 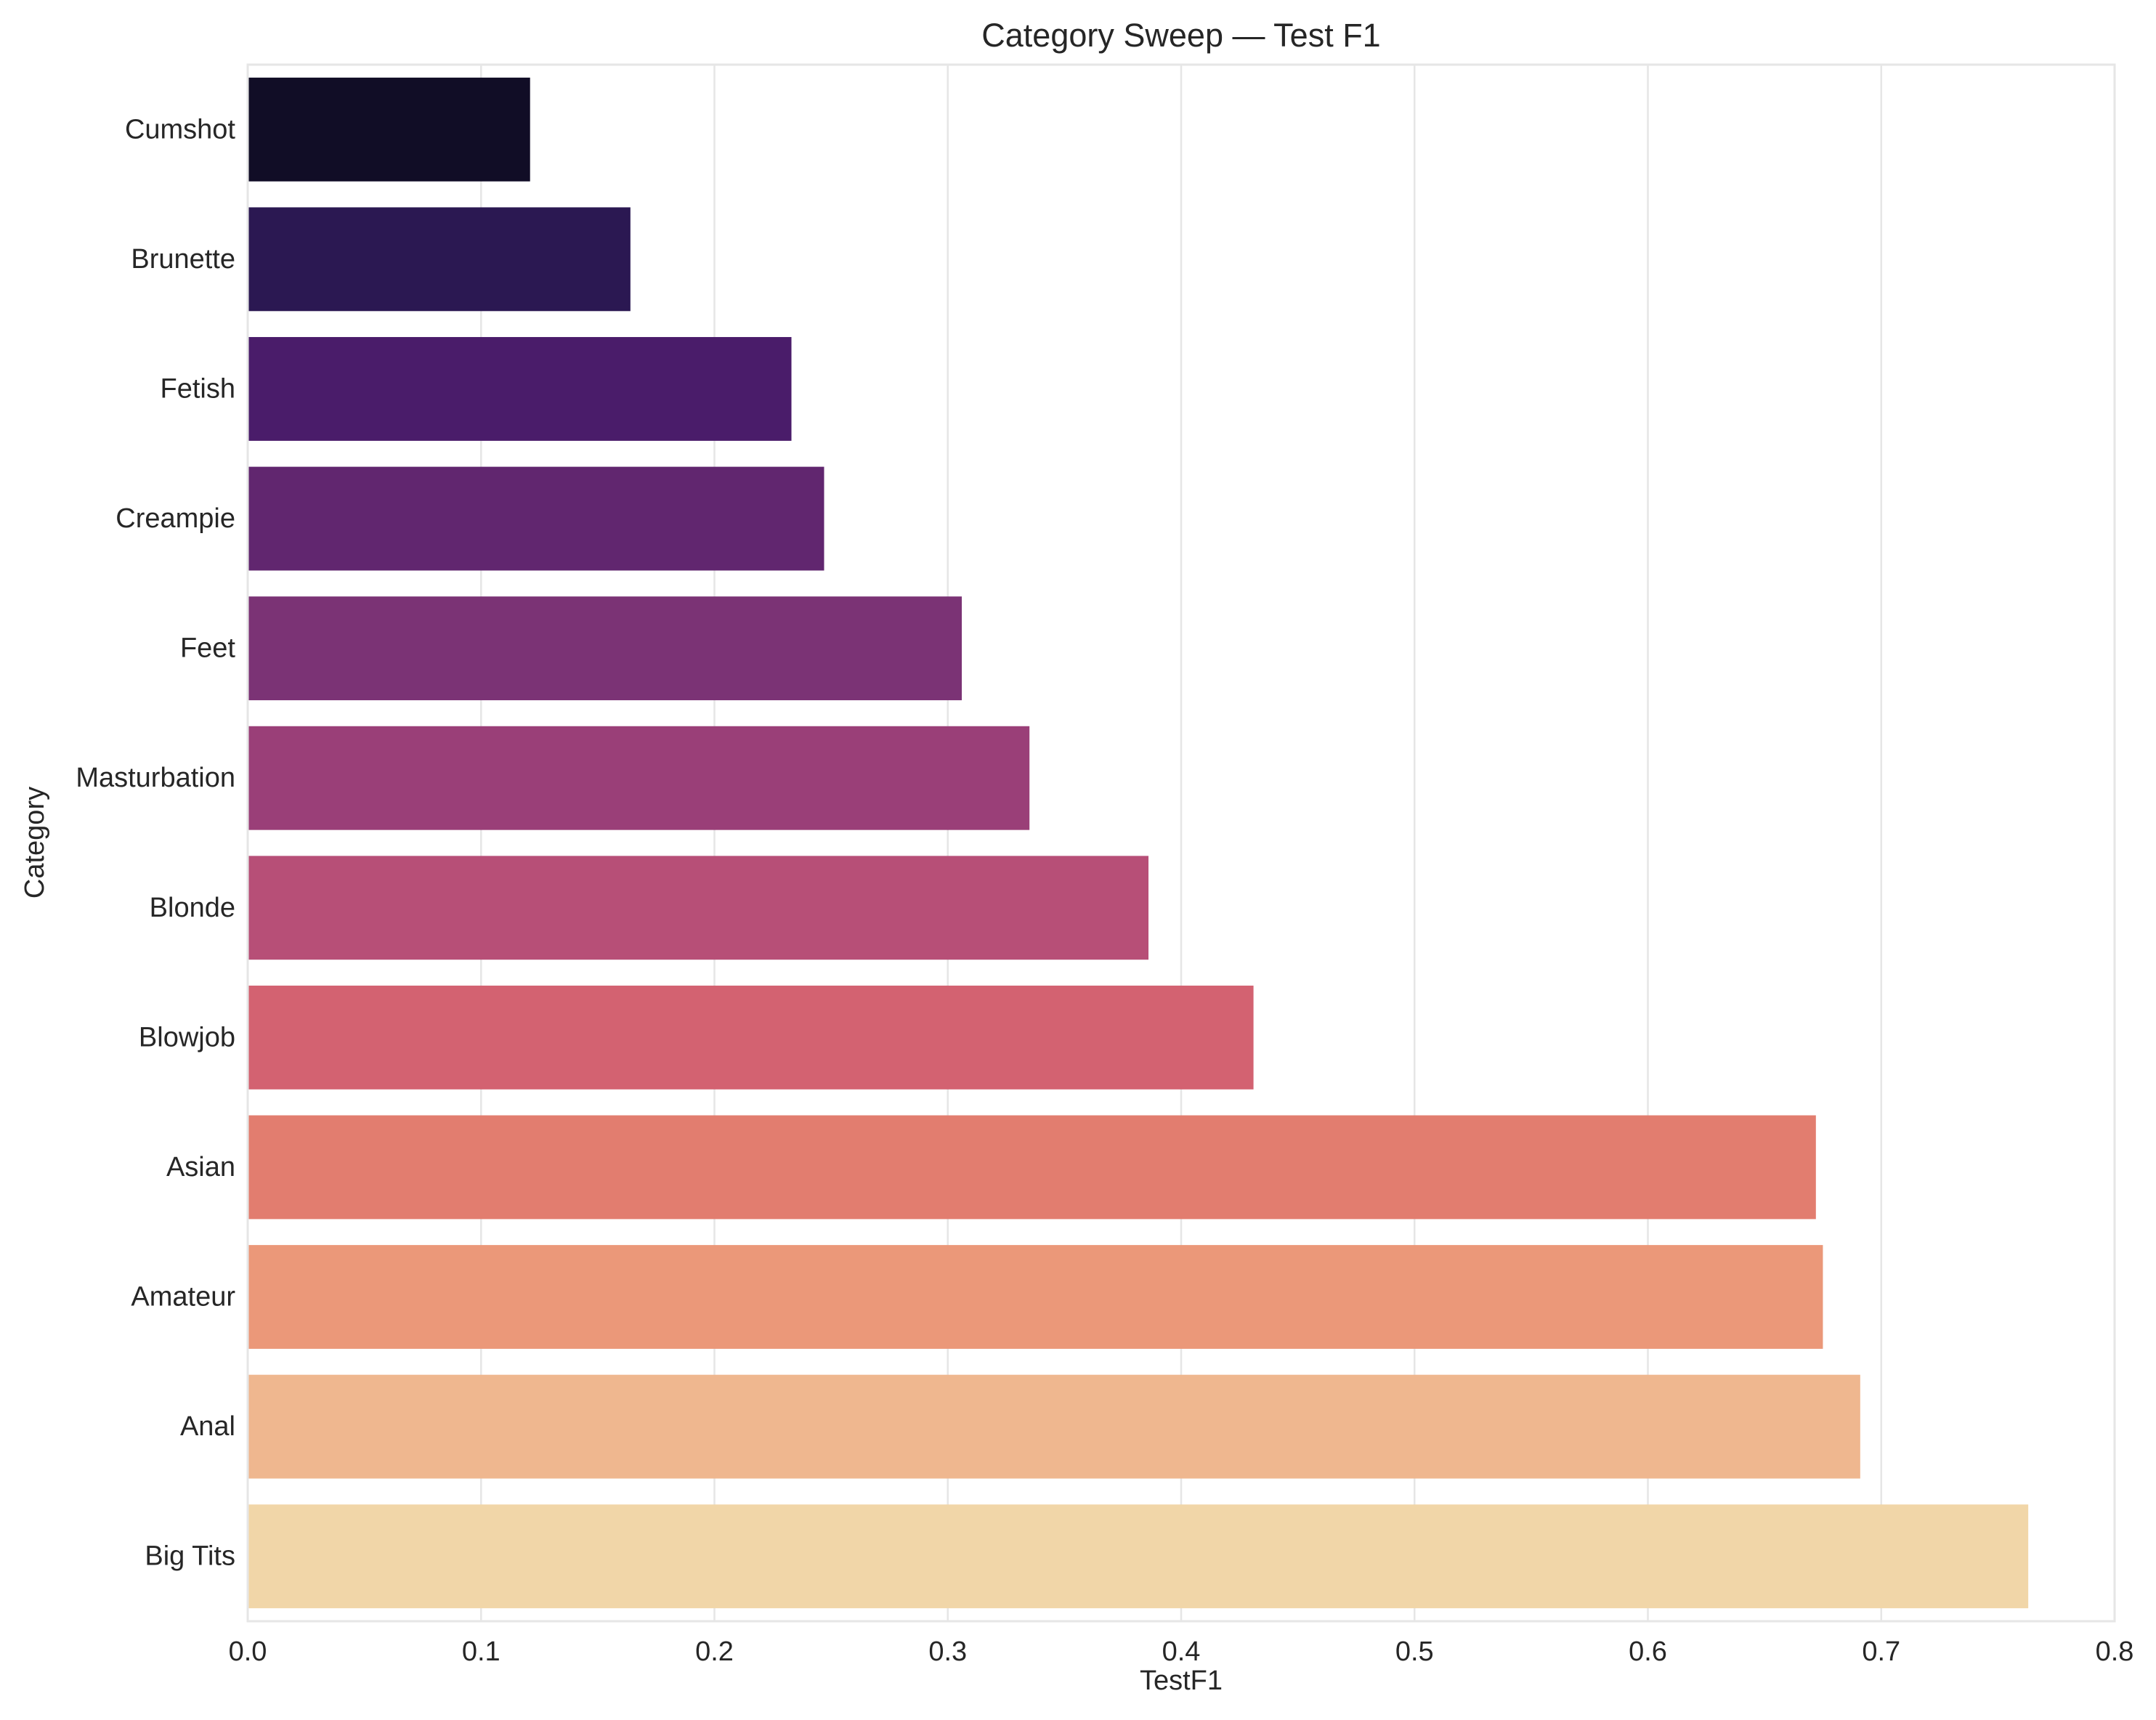 What do you see at coordinates (175, 518) in the screenshot?
I see `y-tick-label: Creampie` at bounding box center [175, 518].